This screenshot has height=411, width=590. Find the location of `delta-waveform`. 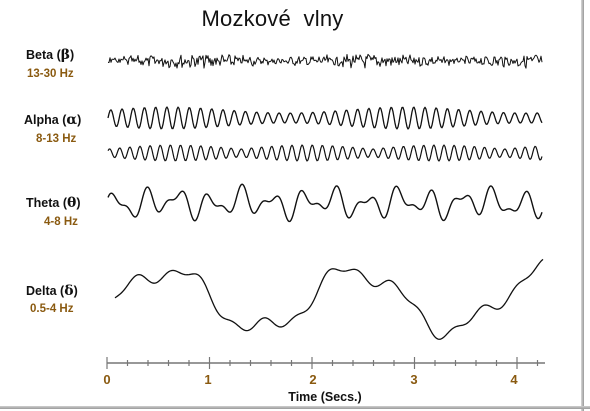

delta-waveform is located at coordinates (329, 299).